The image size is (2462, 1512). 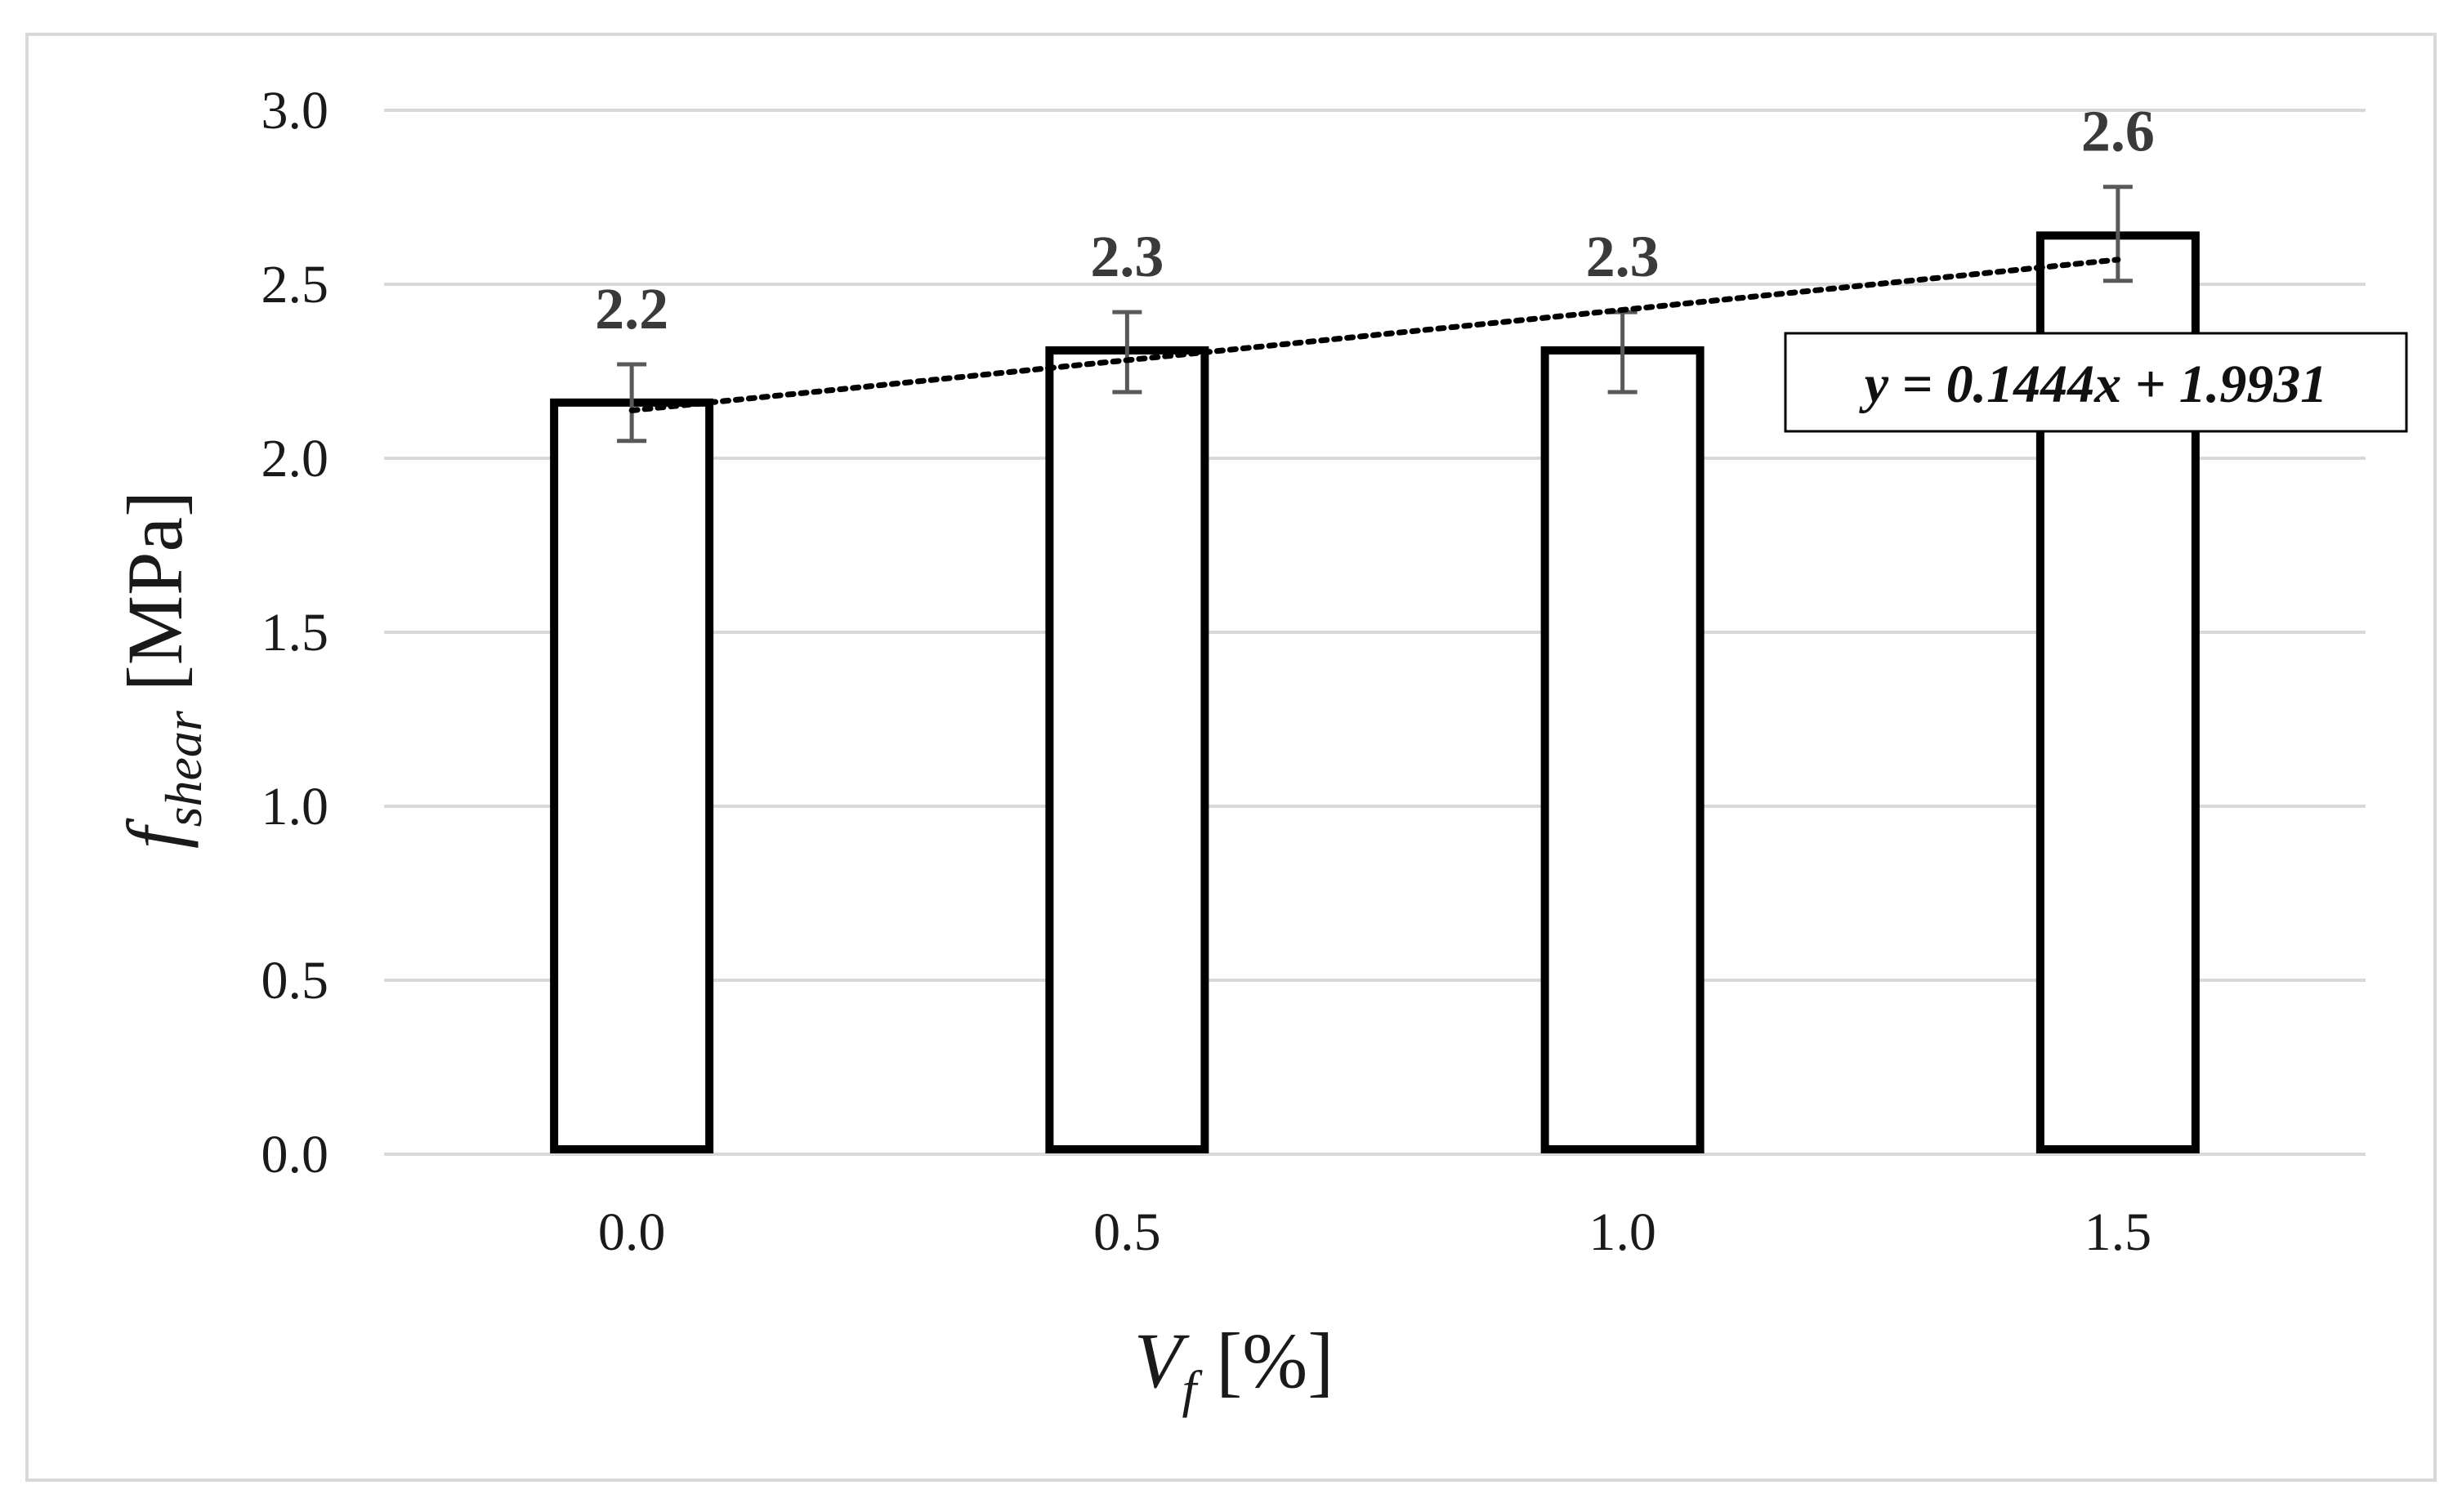 What do you see at coordinates (1374, 1232) in the screenshot?
I see `x-tick-labels: 0.0 0.5 1.0 1.5` at bounding box center [1374, 1232].